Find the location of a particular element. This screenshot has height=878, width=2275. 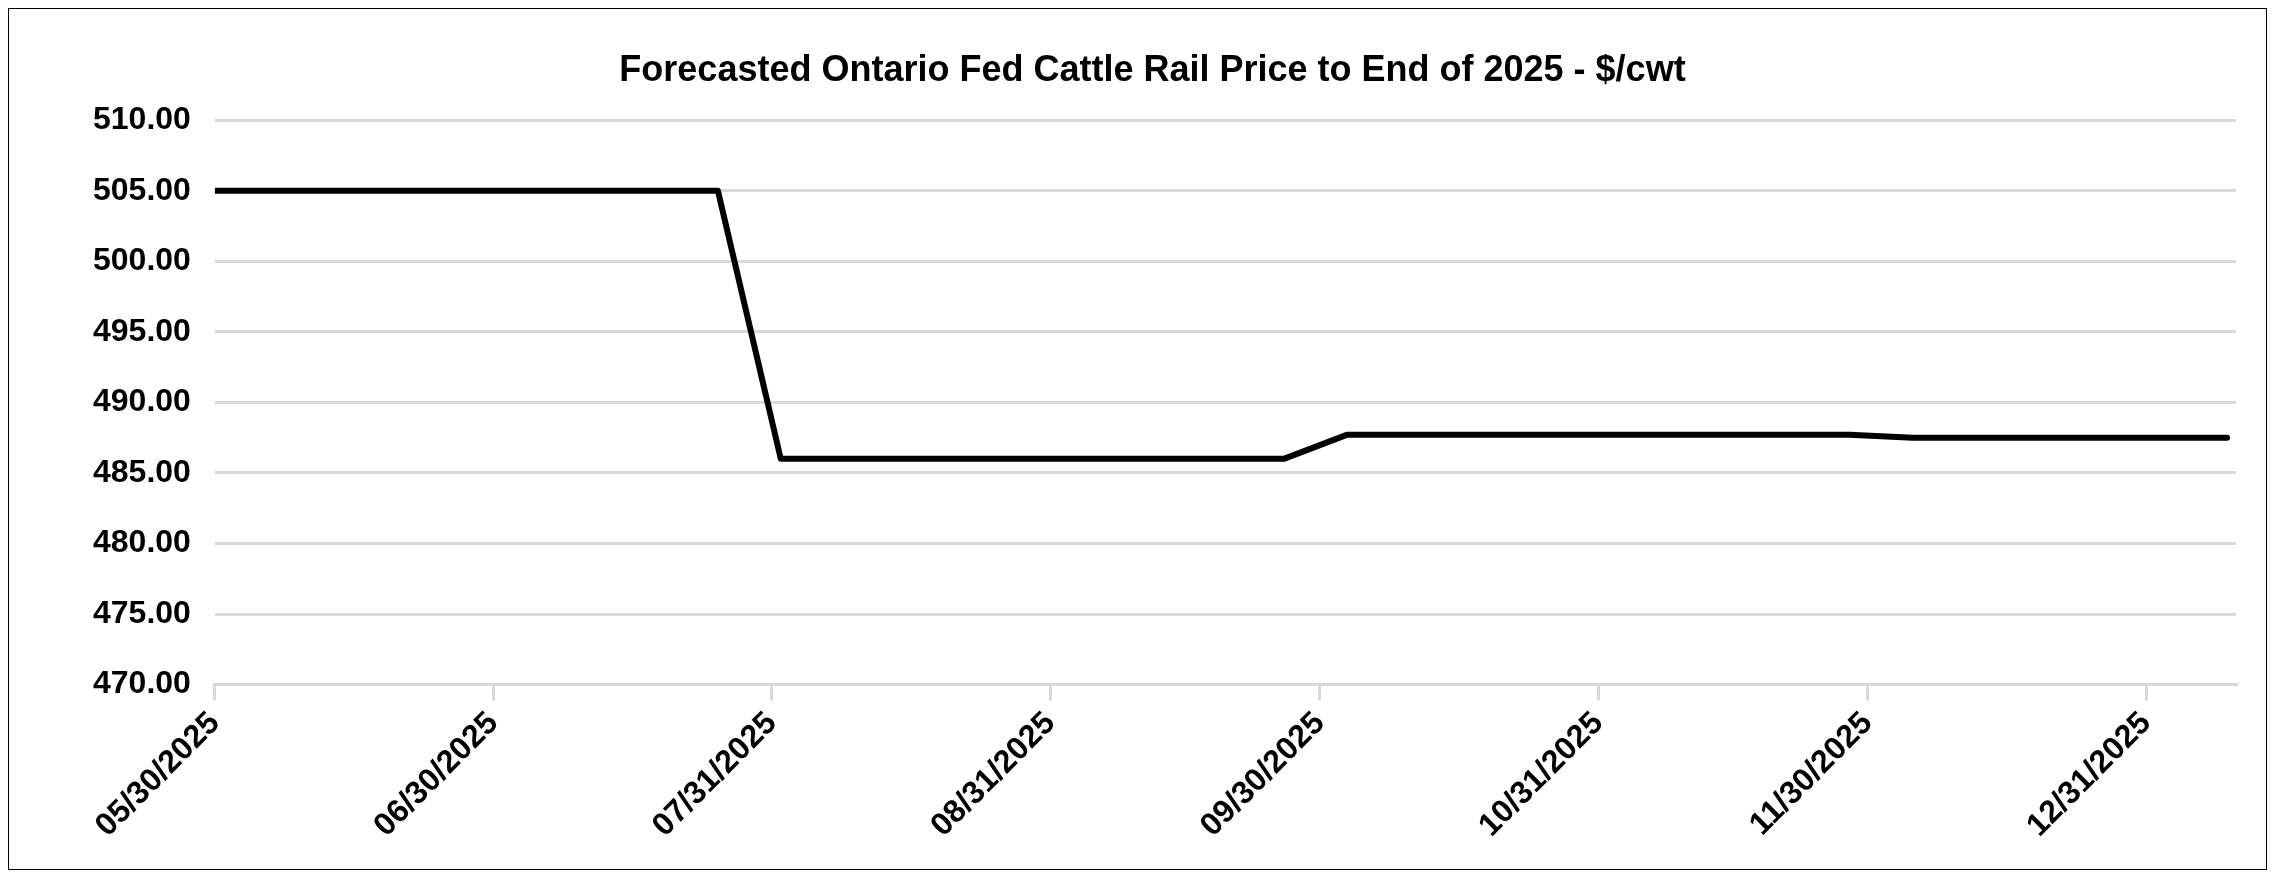

y-tick-label: 505.00 is located at coordinates (142, 188).